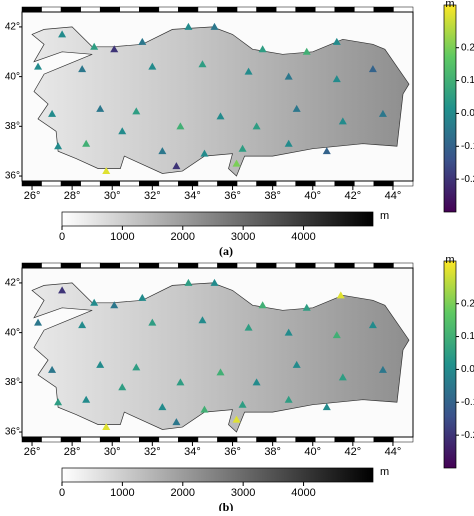  Describe the element at coordinates (393, 452) in the screenshot. I see `x-tick-label: 44°` at that location.